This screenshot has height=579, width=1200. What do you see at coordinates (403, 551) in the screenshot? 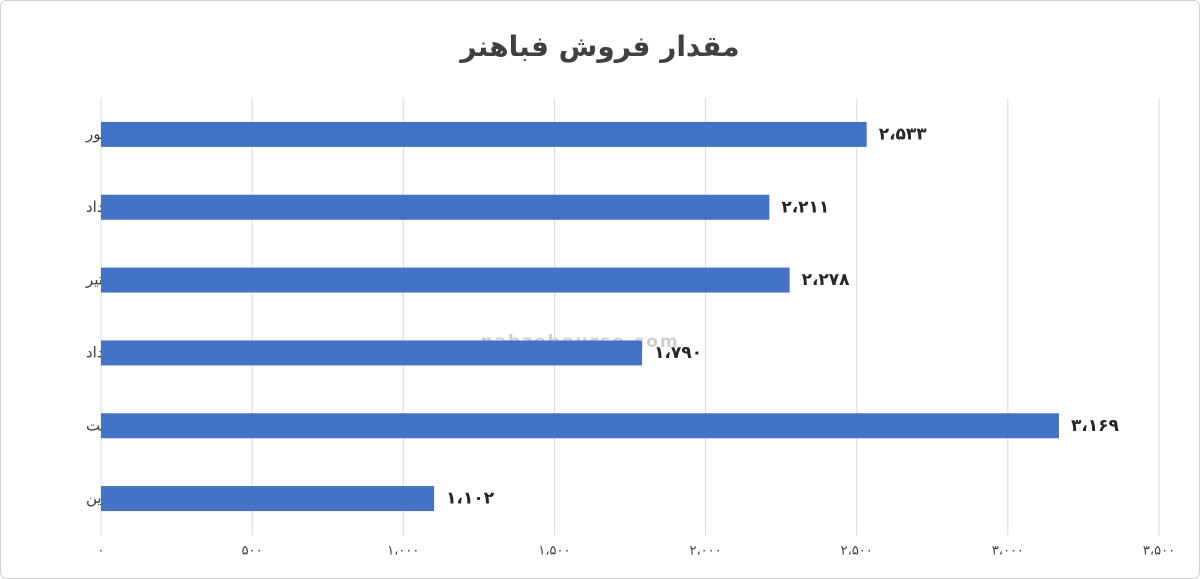
I see `x-tick-label: ۱،۰۰۰` at bounding box center [403, 551].